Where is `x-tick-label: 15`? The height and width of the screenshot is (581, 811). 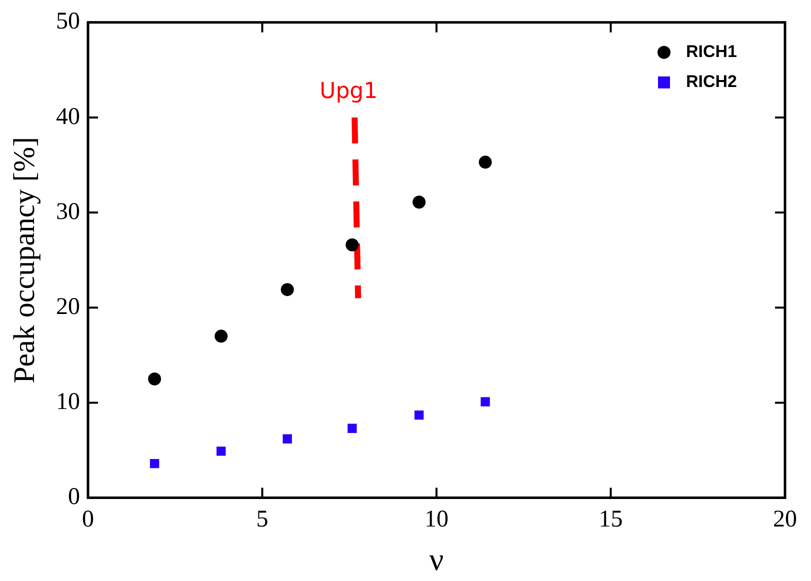 x-tick-label: 15 is located at coordinates (610, 519).